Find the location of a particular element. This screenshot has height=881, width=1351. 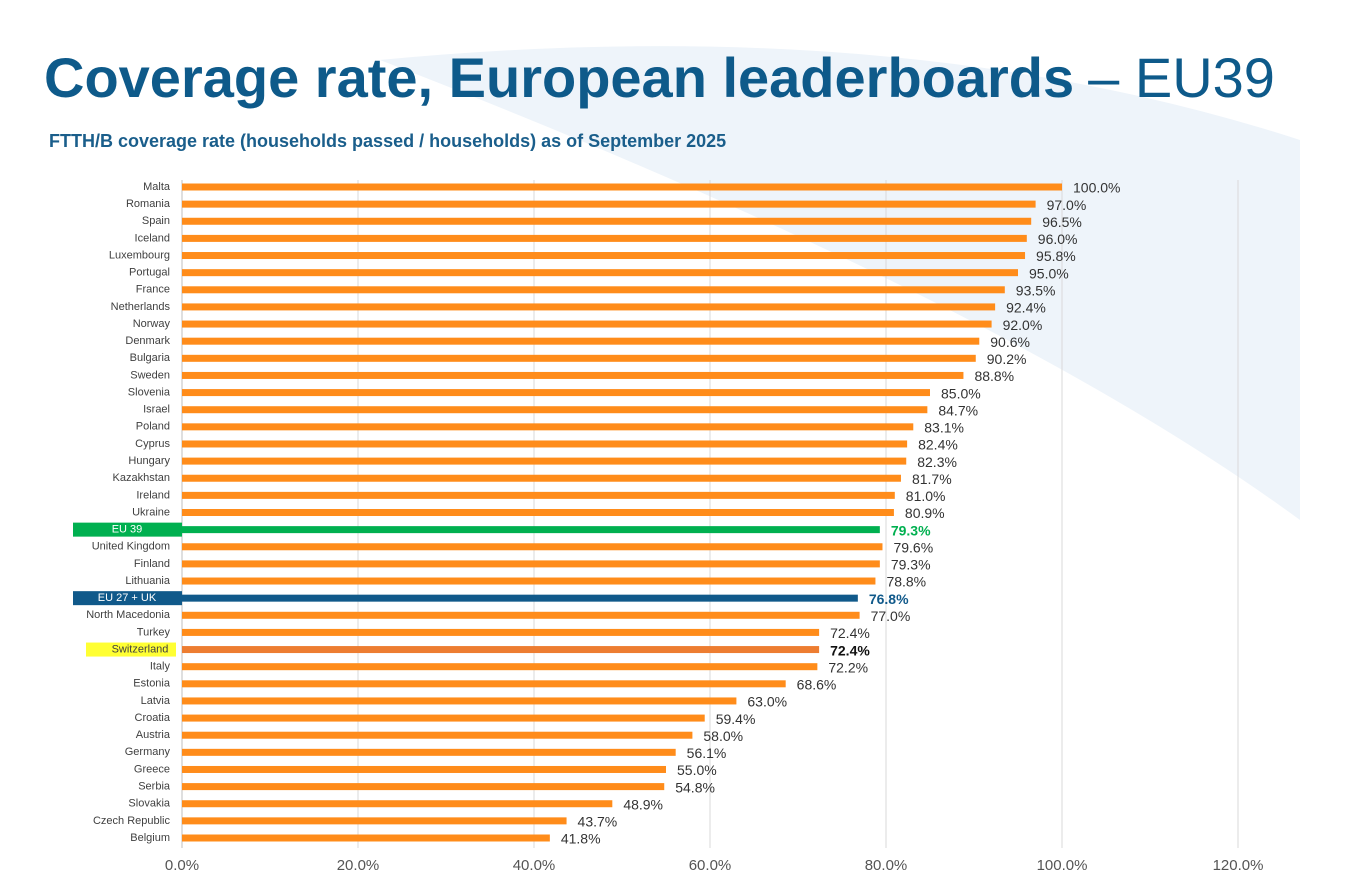

x-tick-label: 60.0% is located at coordinates (710, 865).